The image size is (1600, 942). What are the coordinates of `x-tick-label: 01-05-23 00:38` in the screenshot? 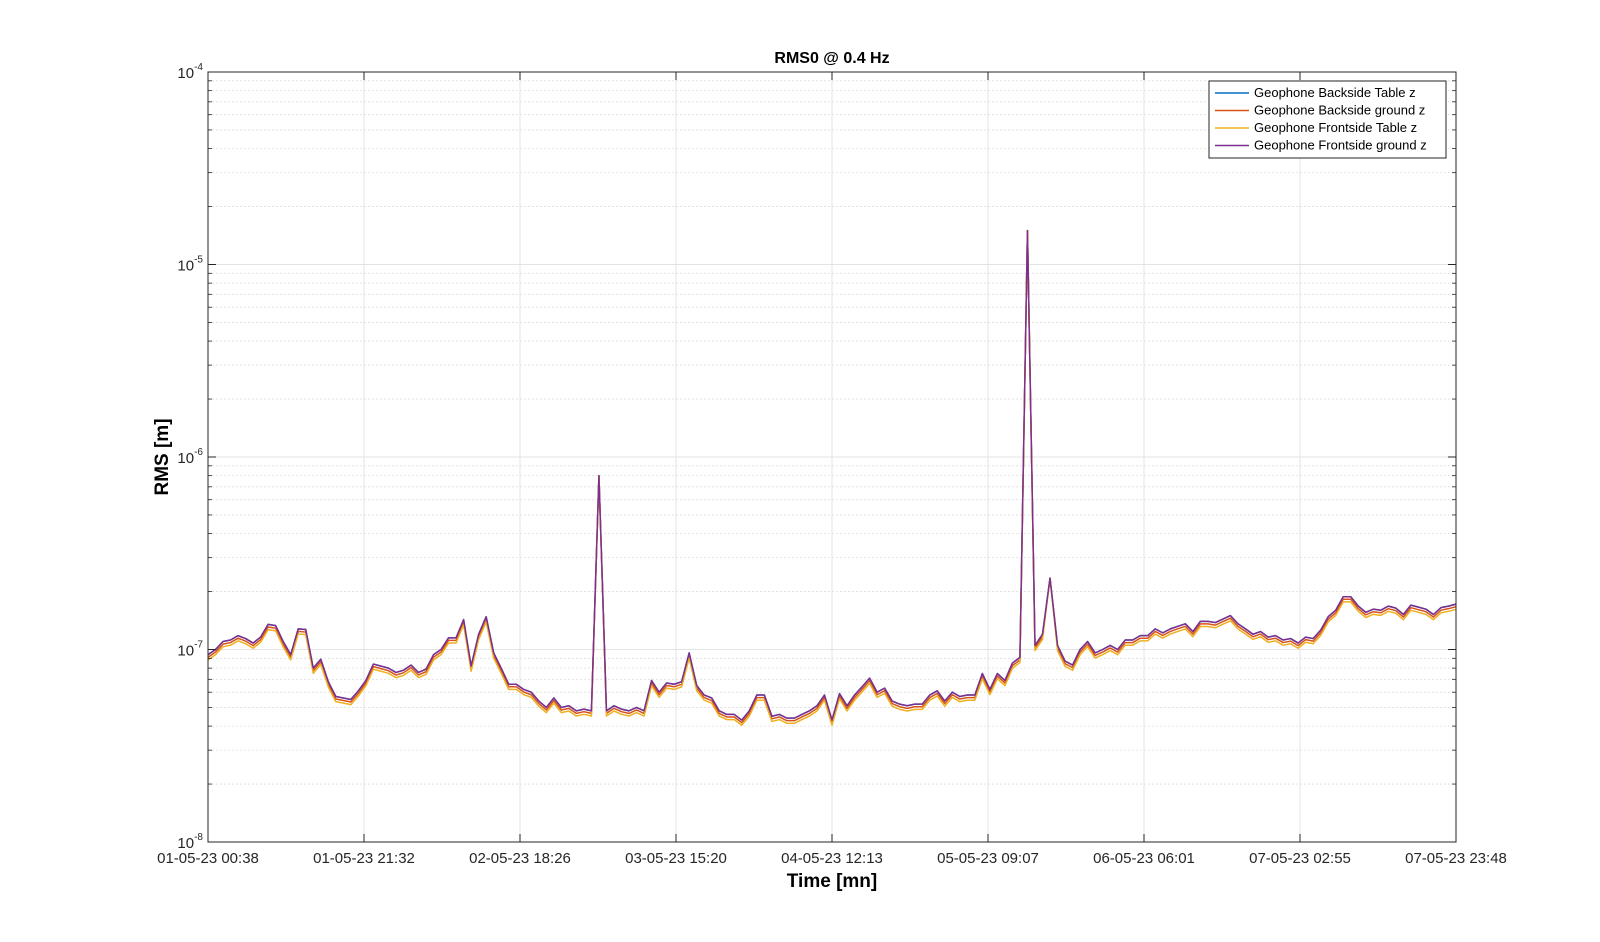 It's located at (208, 858).